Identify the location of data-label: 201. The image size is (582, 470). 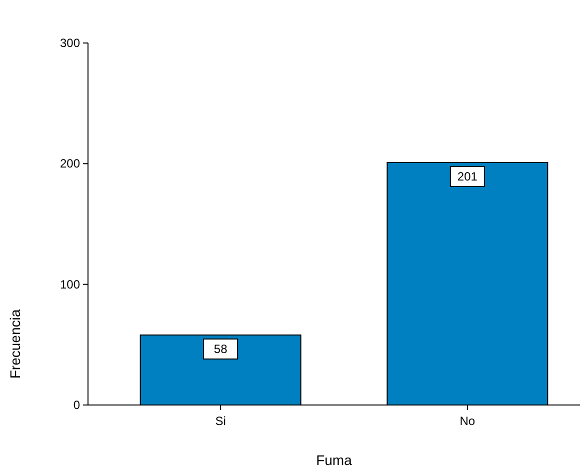
(467, 176).